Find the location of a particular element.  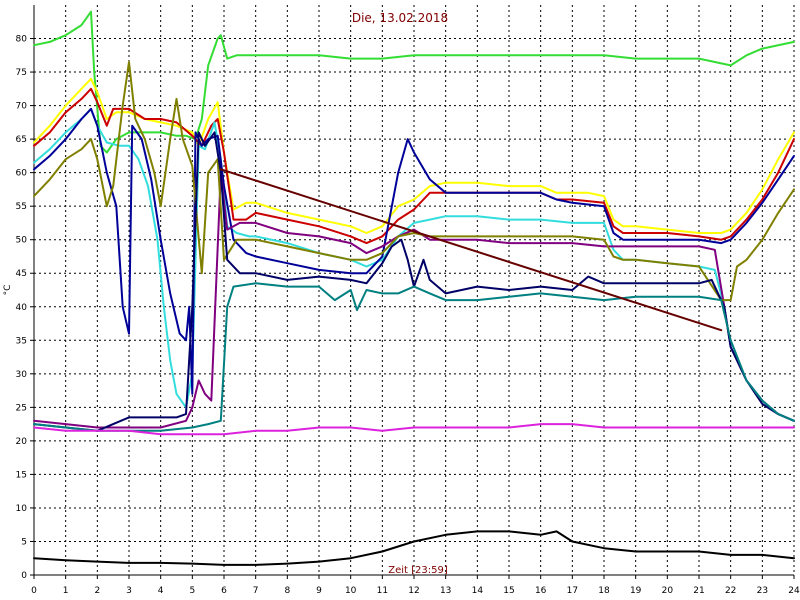

x-tick-label: 14 is located at coordinates (478, 591).